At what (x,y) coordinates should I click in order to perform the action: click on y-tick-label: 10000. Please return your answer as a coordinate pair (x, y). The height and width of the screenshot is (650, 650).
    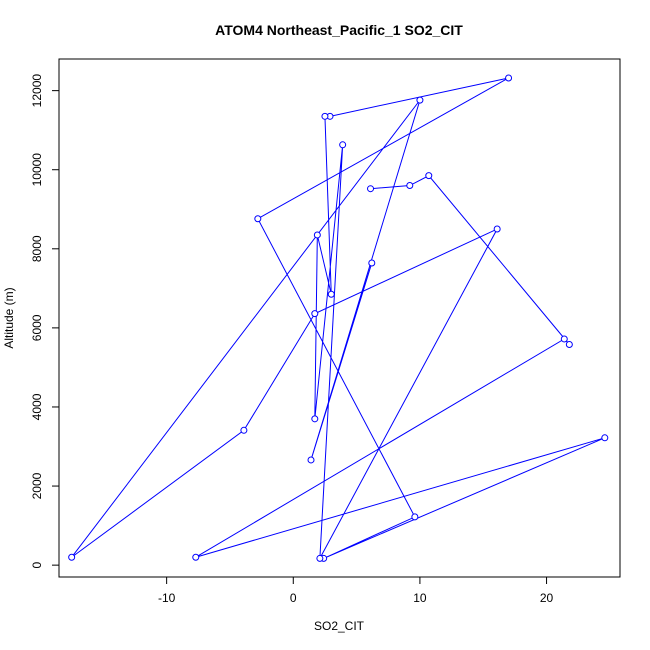
    Looking at the image, I should click on (37, 170).